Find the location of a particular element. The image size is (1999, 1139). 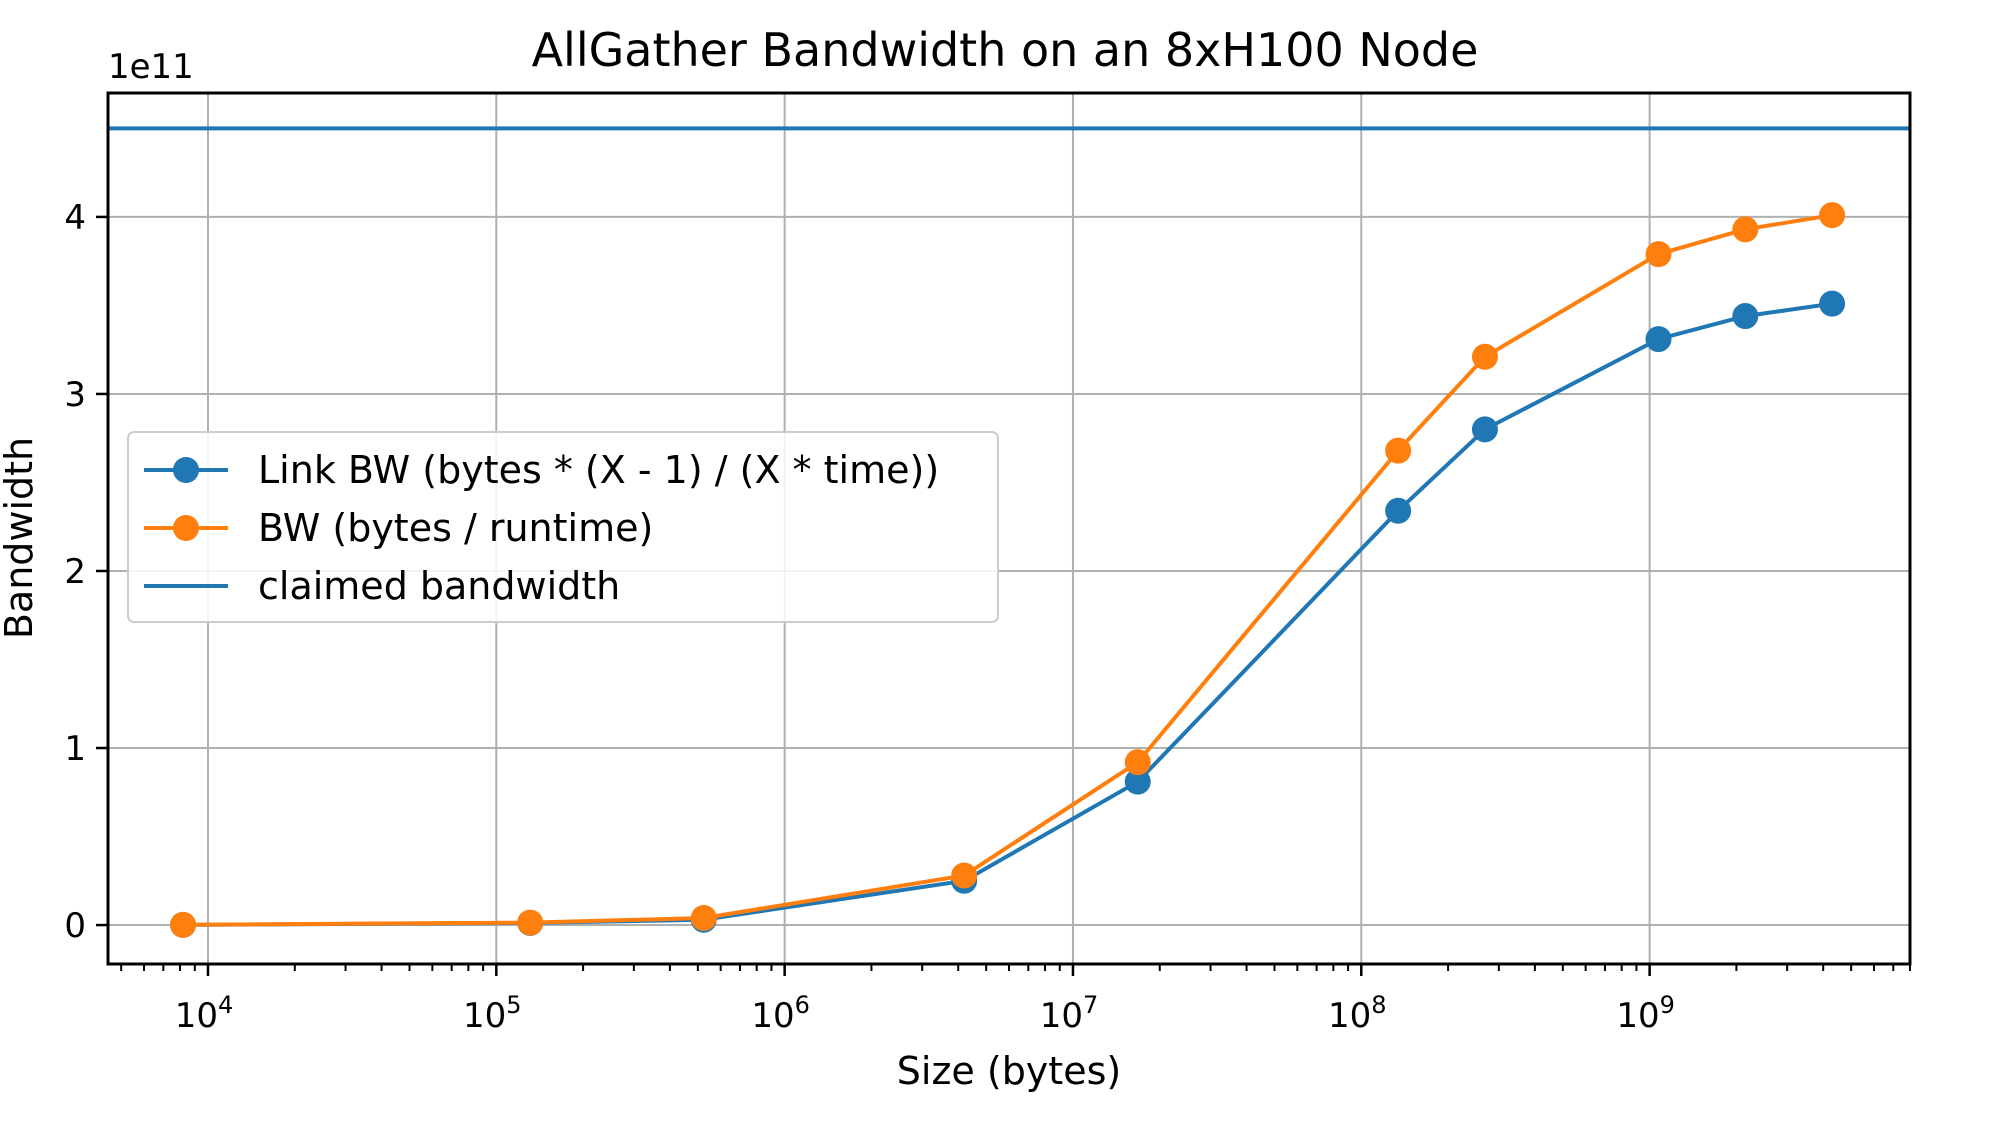

legend-label-bw: BW (bytes / runtime) is located at coordinates (455, 528).